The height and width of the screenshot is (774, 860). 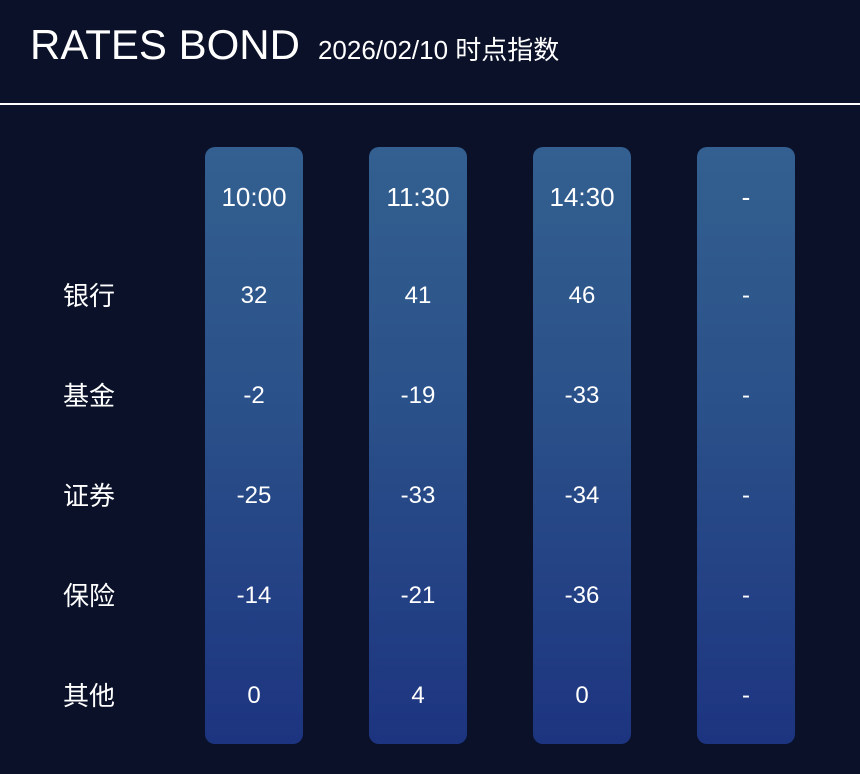 I want to click on column-header: 14:30, so click(x=582, y=197).